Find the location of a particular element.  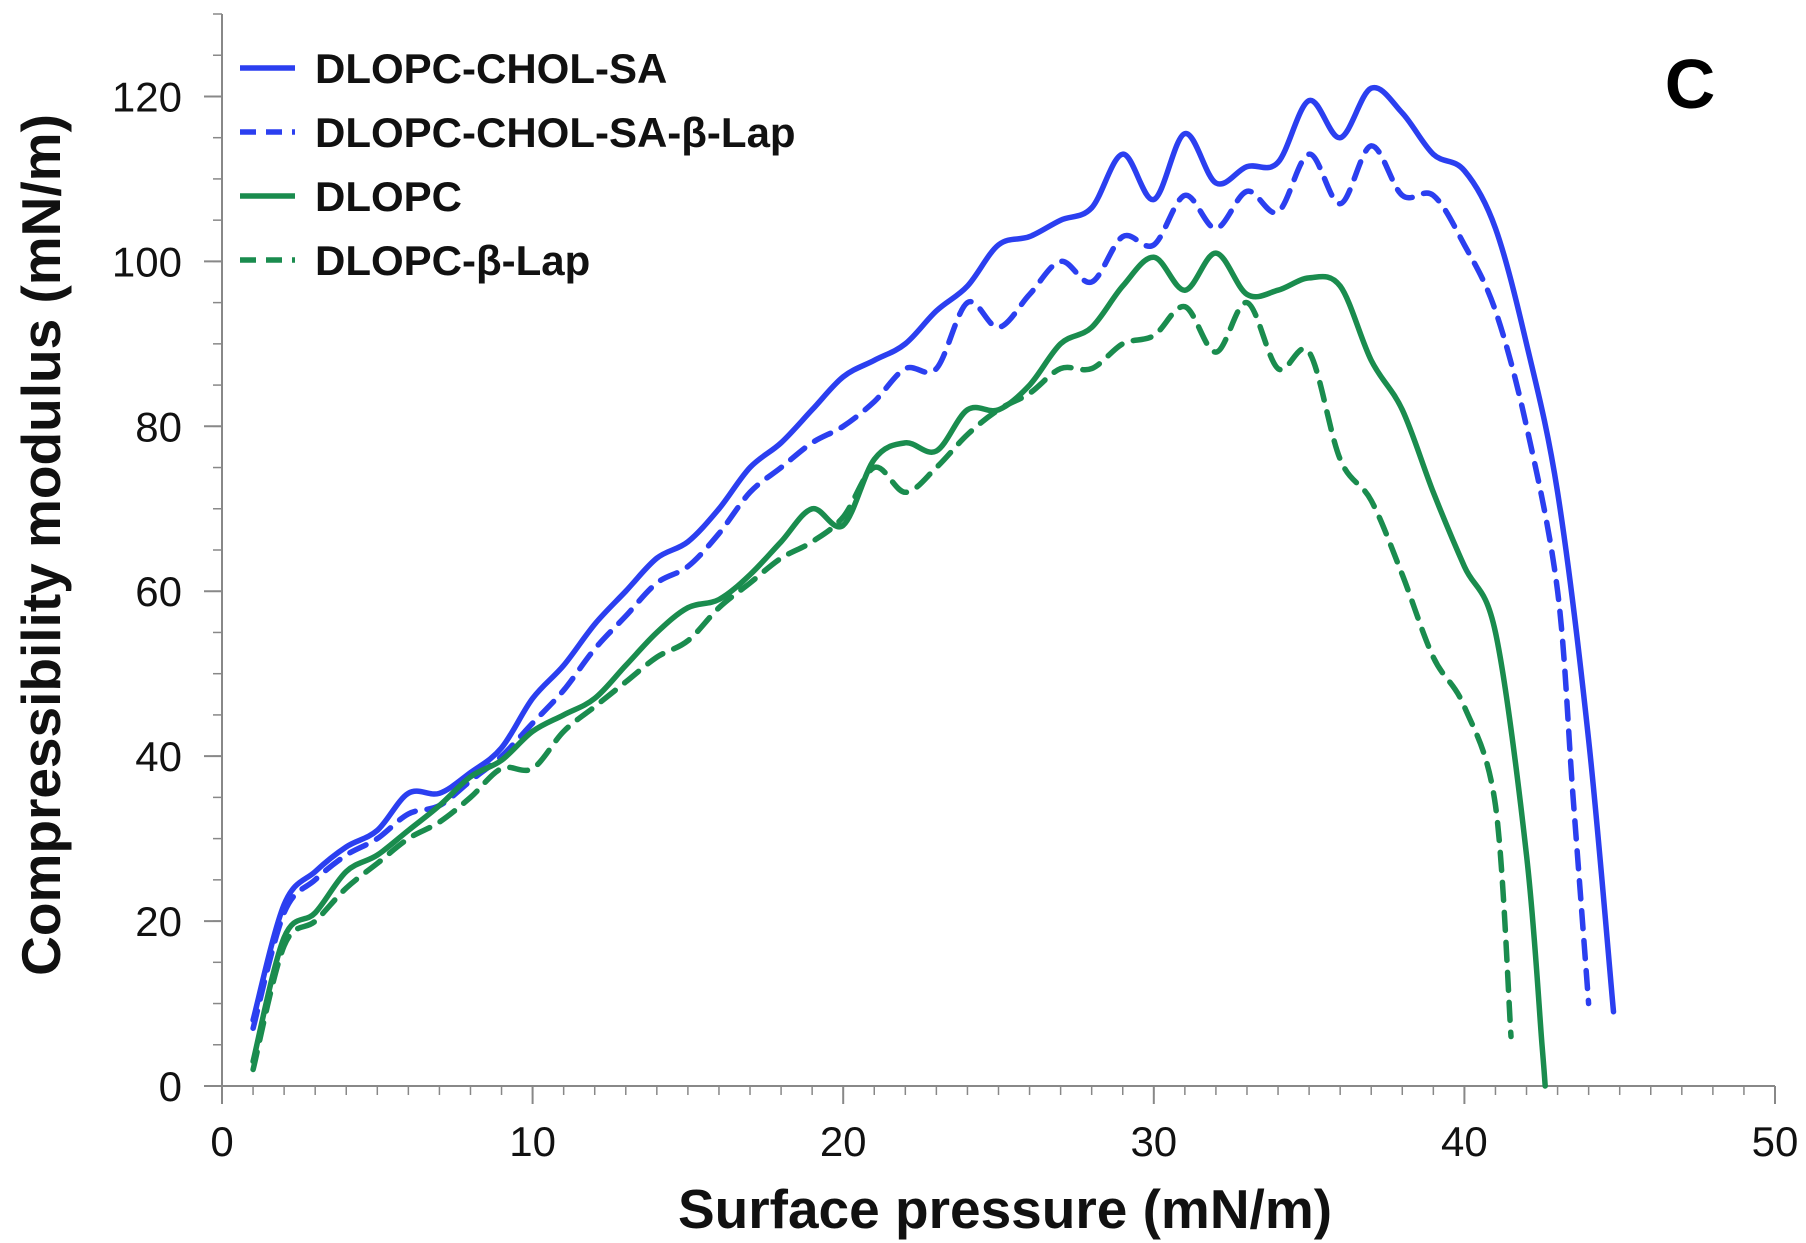

y-tick-label: 20 is located at coordinates (158, 921).